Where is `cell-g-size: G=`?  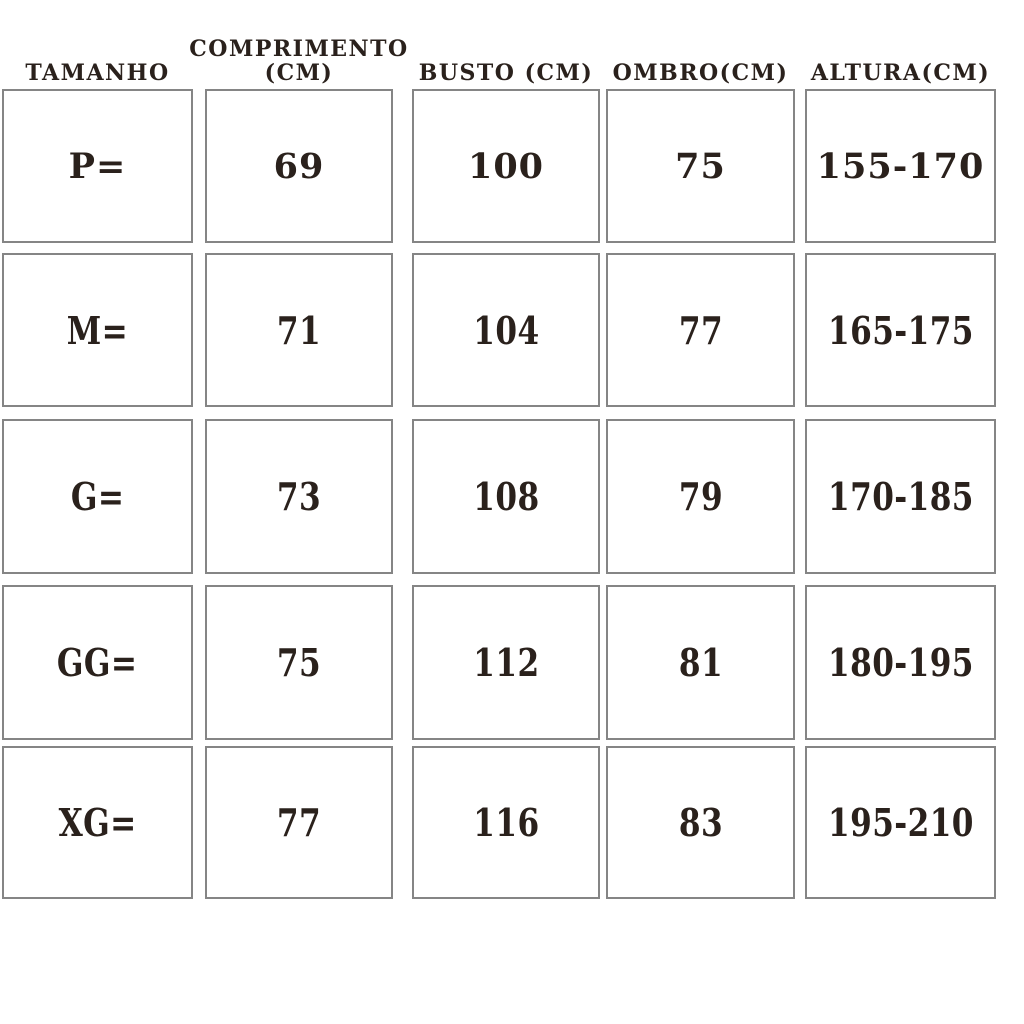 cell-g-size: G= is located at coordinates (97, 496).